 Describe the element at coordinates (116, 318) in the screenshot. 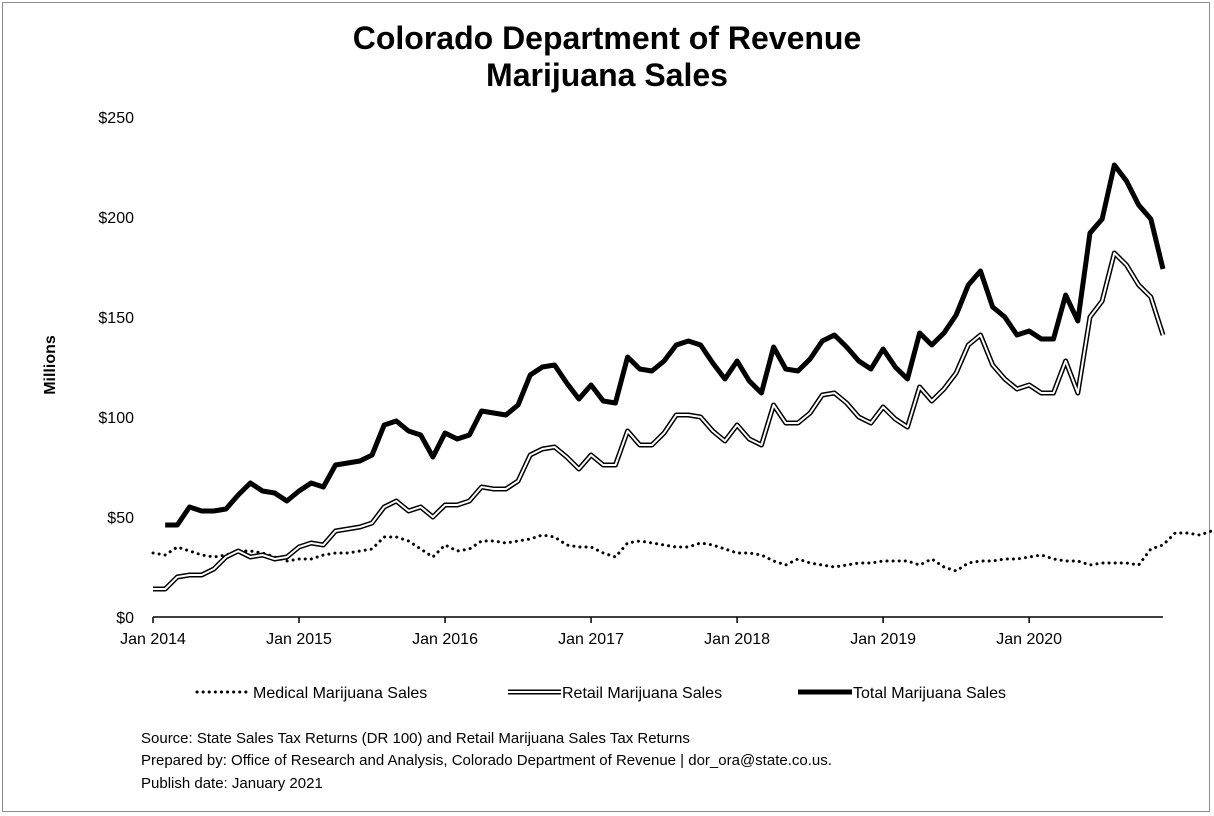

I see `y-tick-label: $150` at that location.